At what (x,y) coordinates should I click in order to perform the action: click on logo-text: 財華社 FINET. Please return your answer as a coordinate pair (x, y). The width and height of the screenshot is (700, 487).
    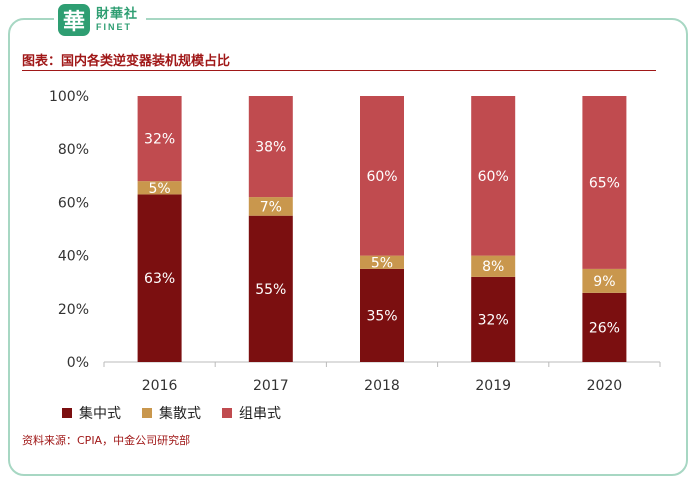
    Looking at the image, I should click on (117, 20).